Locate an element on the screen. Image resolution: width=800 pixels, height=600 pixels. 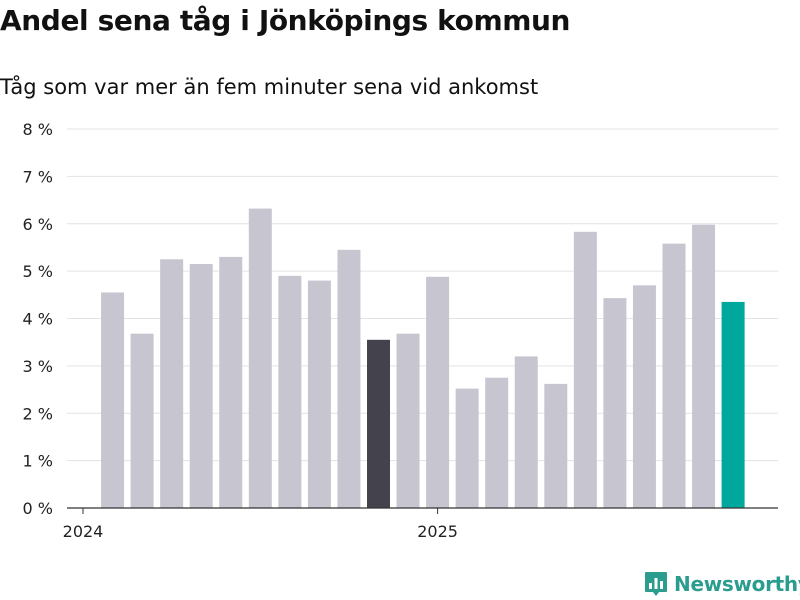
x-tick-label: 2025 is located at coordinates (437, 531).